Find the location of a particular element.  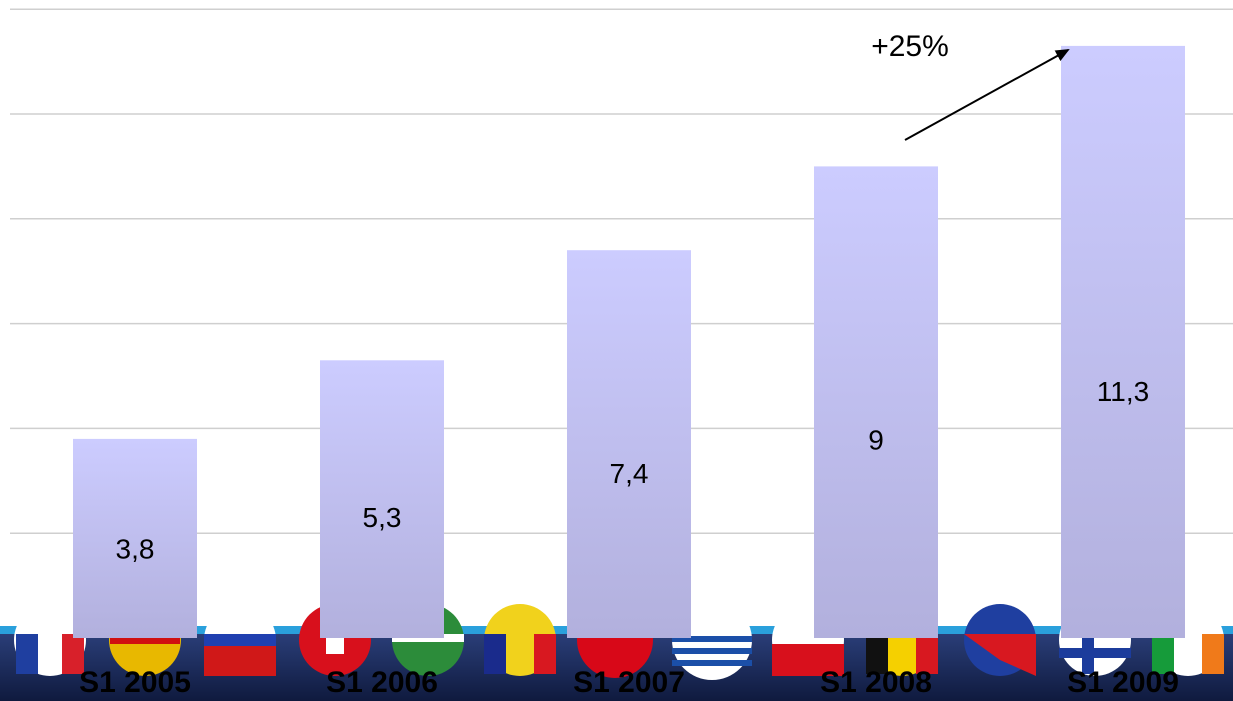

category-label: S1 2006 is located at coordinates (382, 682).